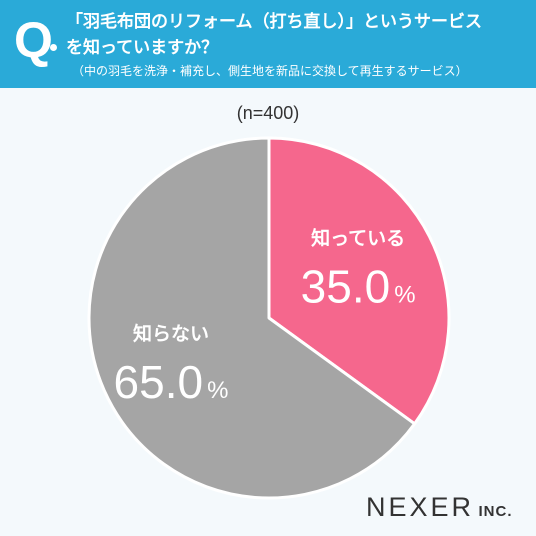 The image size is (536, 536). Describe the element at coordinates (217, 390) in the screenshot. I see `value-unknown-unit: %` at that location.